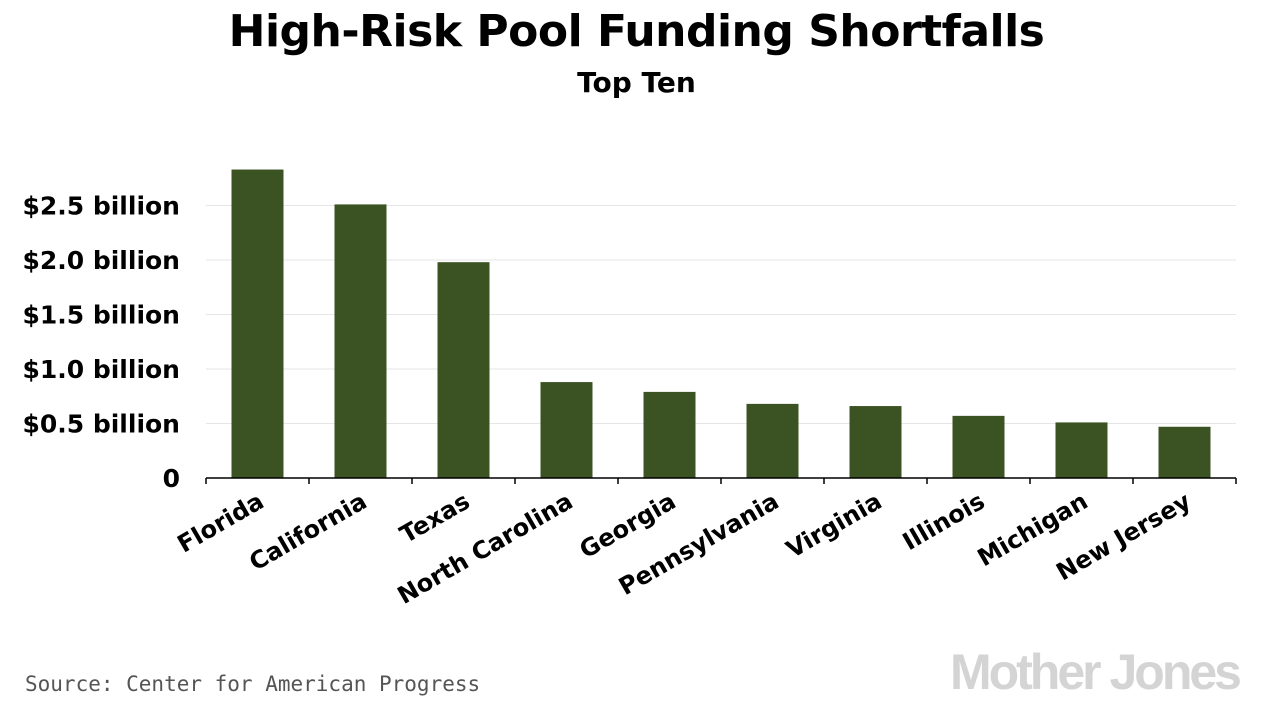 This screenshot has height=711, width=1273. I want to click on y-tick-label: 0, so click(171, 478).